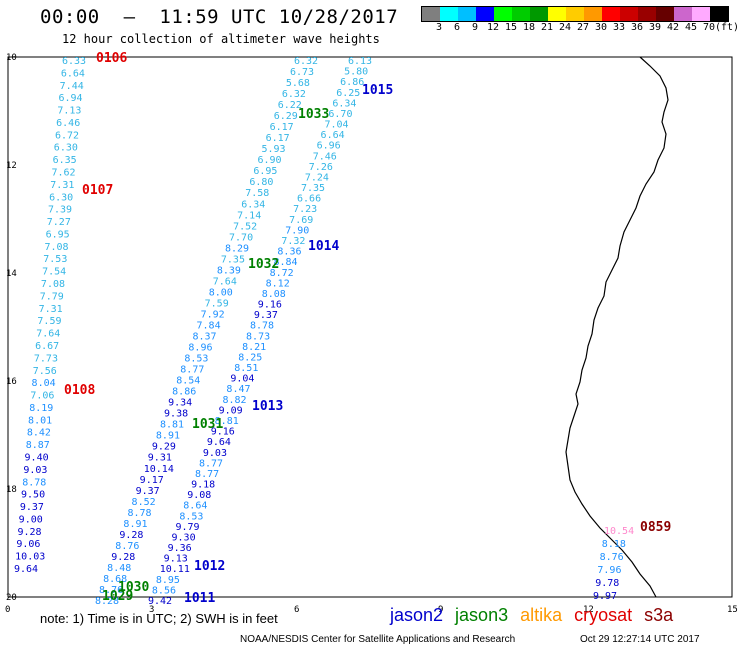  I want to click on wave-height-value: 7.27, so click(59, 222).